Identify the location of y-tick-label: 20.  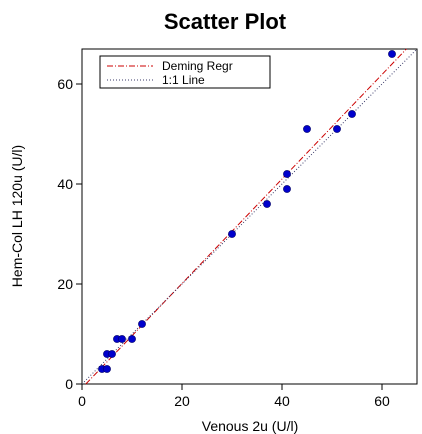
(65, 284).